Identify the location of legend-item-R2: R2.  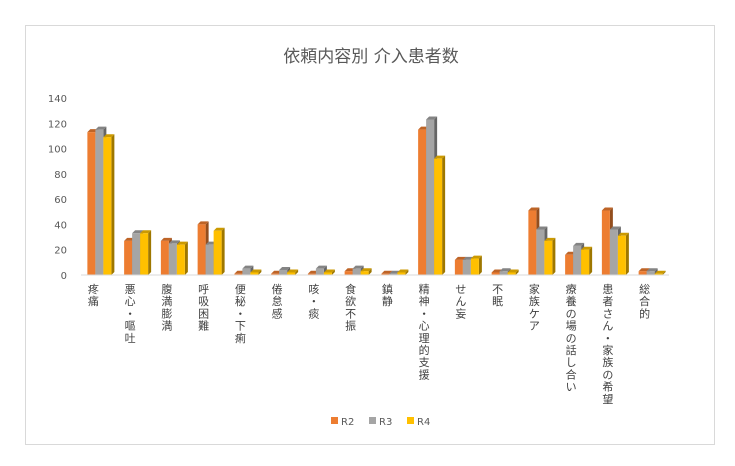
(342, 422).